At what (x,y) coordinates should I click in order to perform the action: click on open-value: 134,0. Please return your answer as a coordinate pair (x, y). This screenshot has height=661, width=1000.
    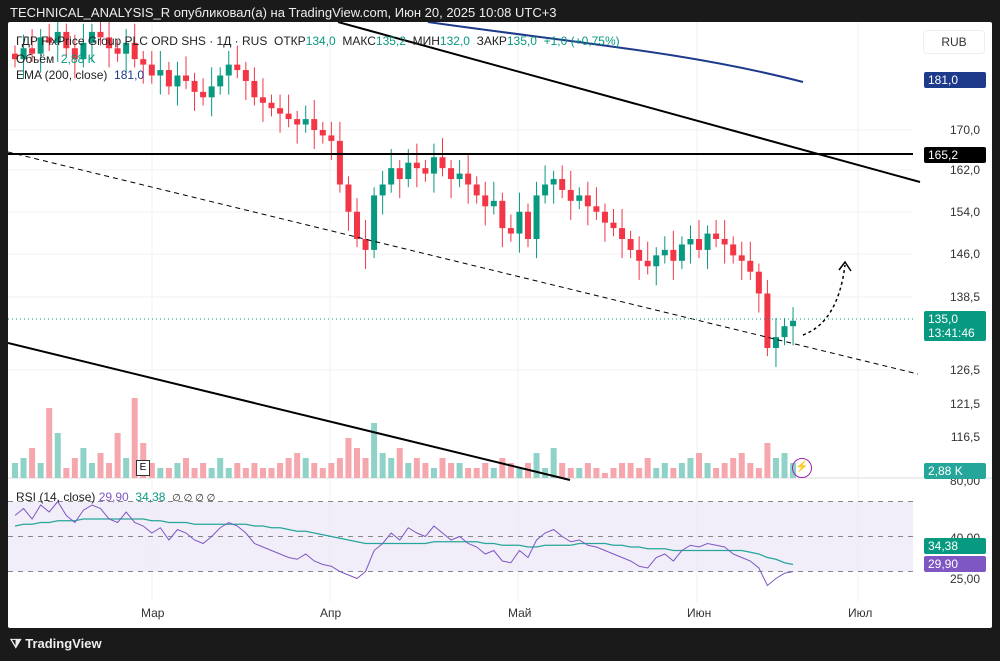
    Looking at the image, I should click on (320, 41).